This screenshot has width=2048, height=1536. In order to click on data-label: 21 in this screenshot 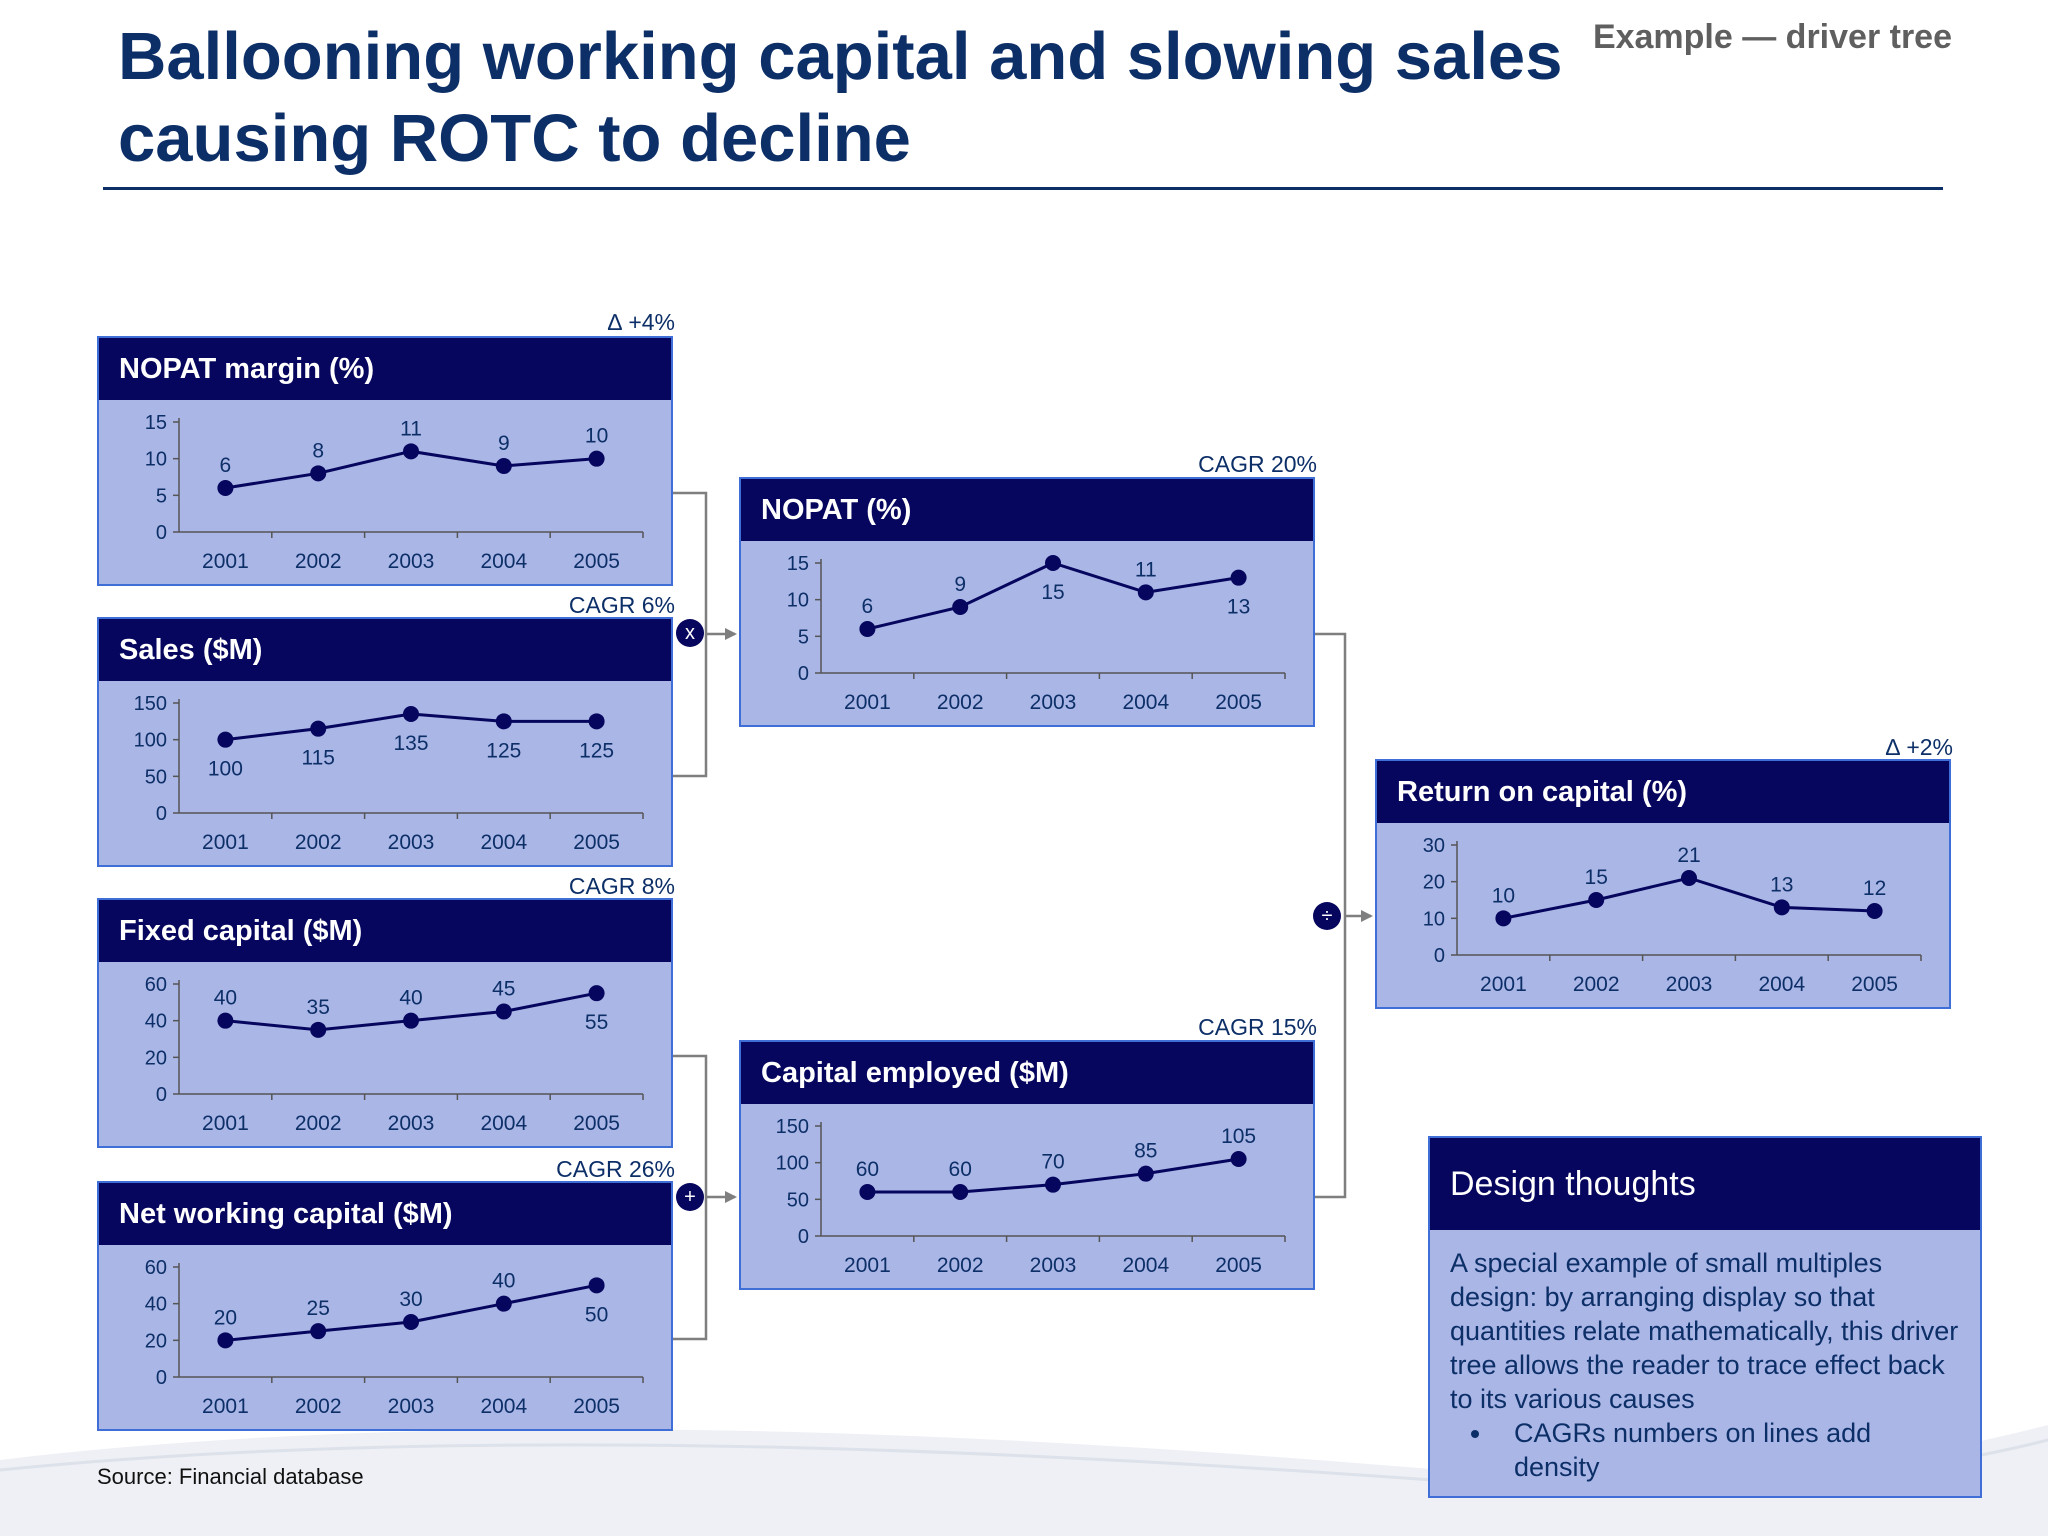, I will do `click(1688, 855)`.